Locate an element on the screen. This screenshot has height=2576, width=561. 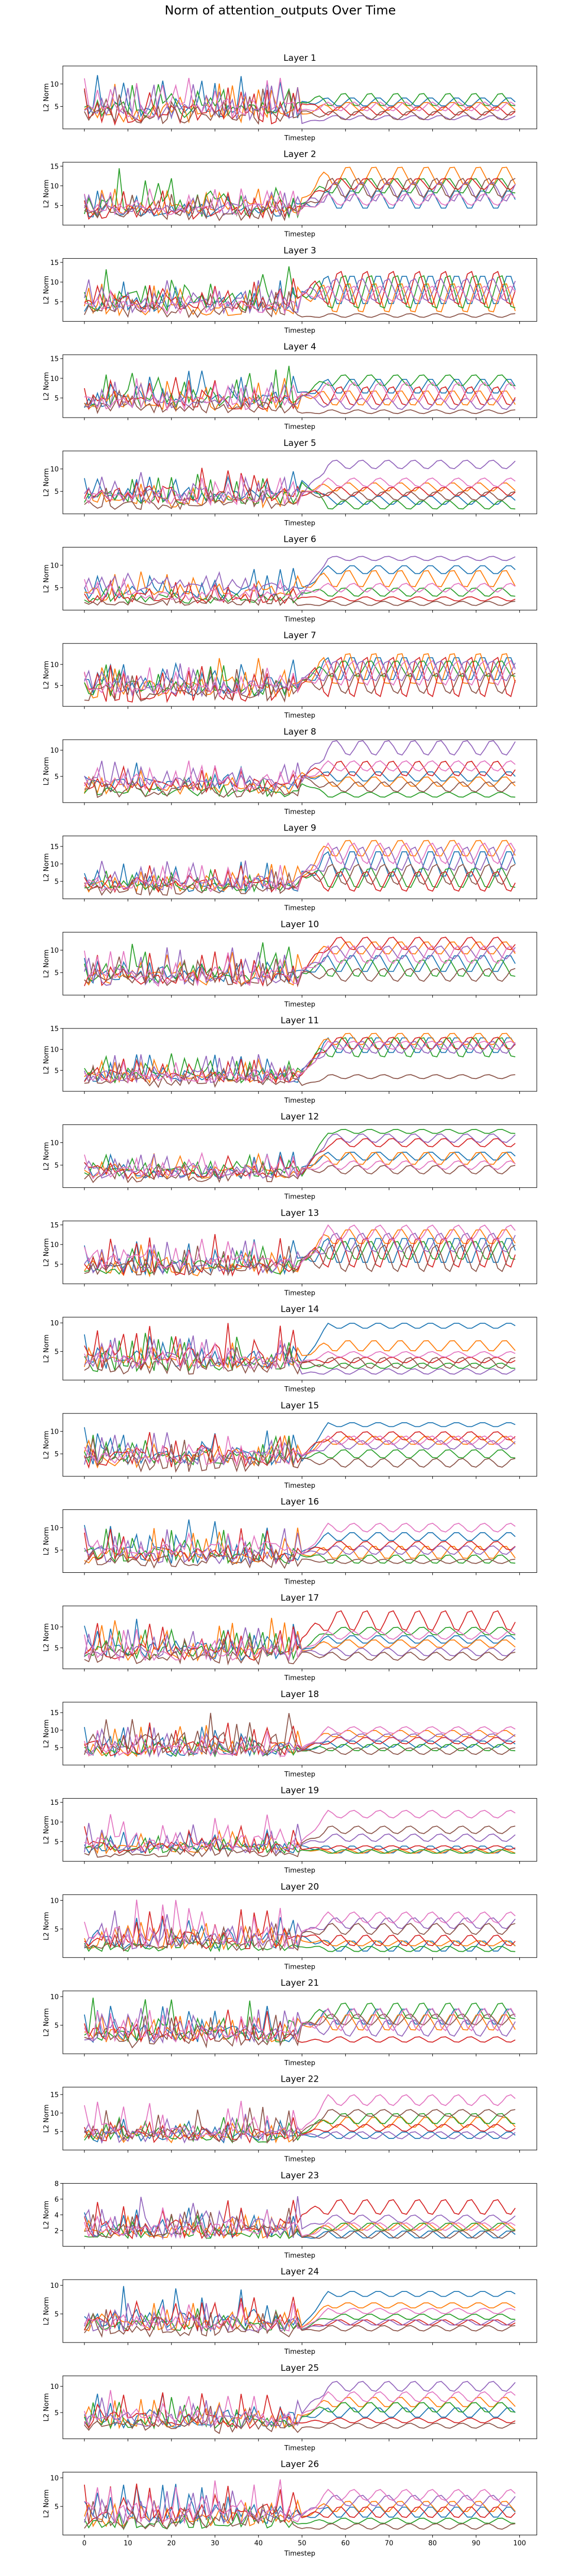
y-tick-label: 8 is located at coordinates (57, 2184).